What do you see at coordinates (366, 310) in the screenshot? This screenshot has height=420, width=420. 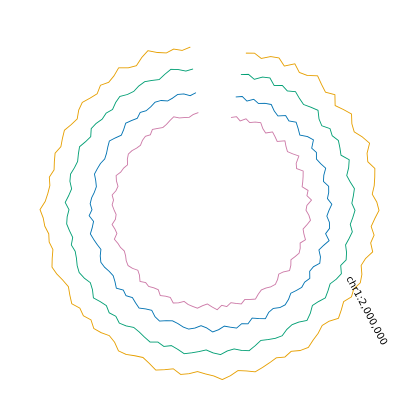 I see `axis-tick-label: chr1:2,000,000` at bounding box center [366, 310].